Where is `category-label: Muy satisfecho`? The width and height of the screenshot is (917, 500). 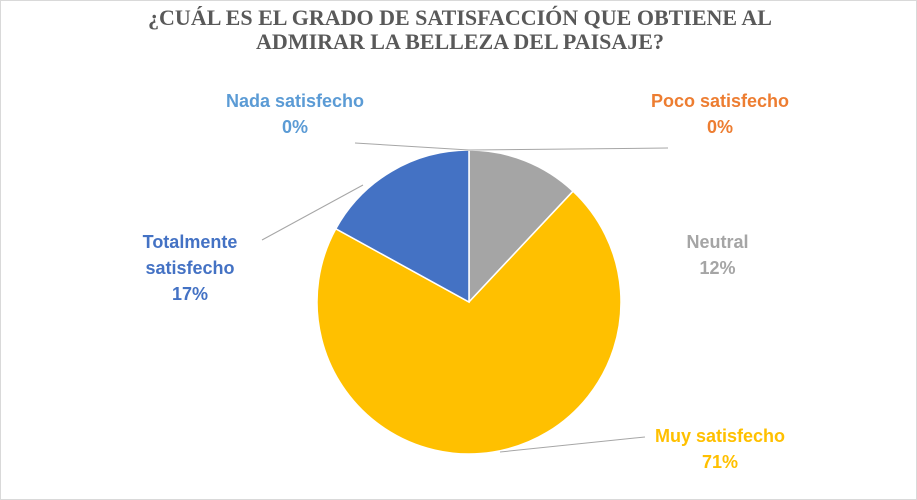 category-label: Muy satisfecho is located at coordinates (720, 436).